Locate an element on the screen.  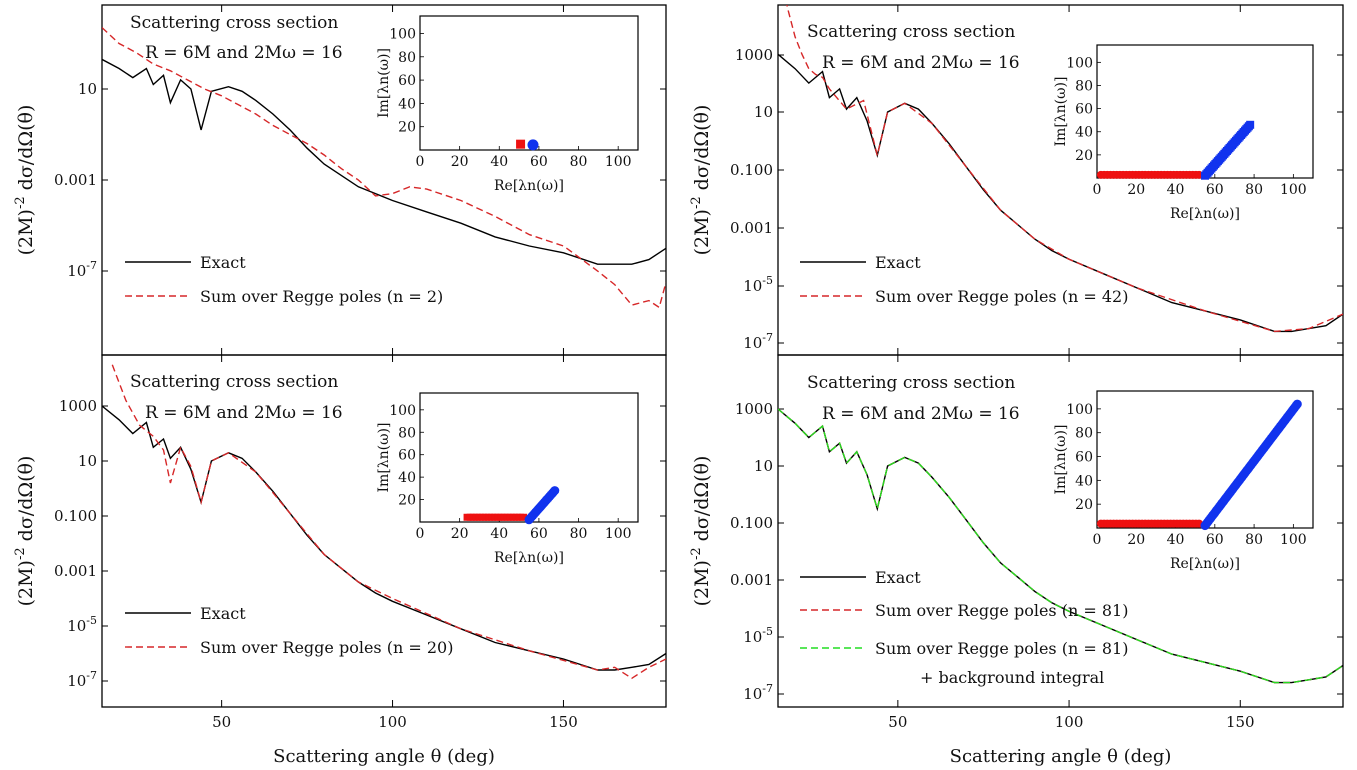
legend-extra: + background integral is located at coordinates (1012, 677).